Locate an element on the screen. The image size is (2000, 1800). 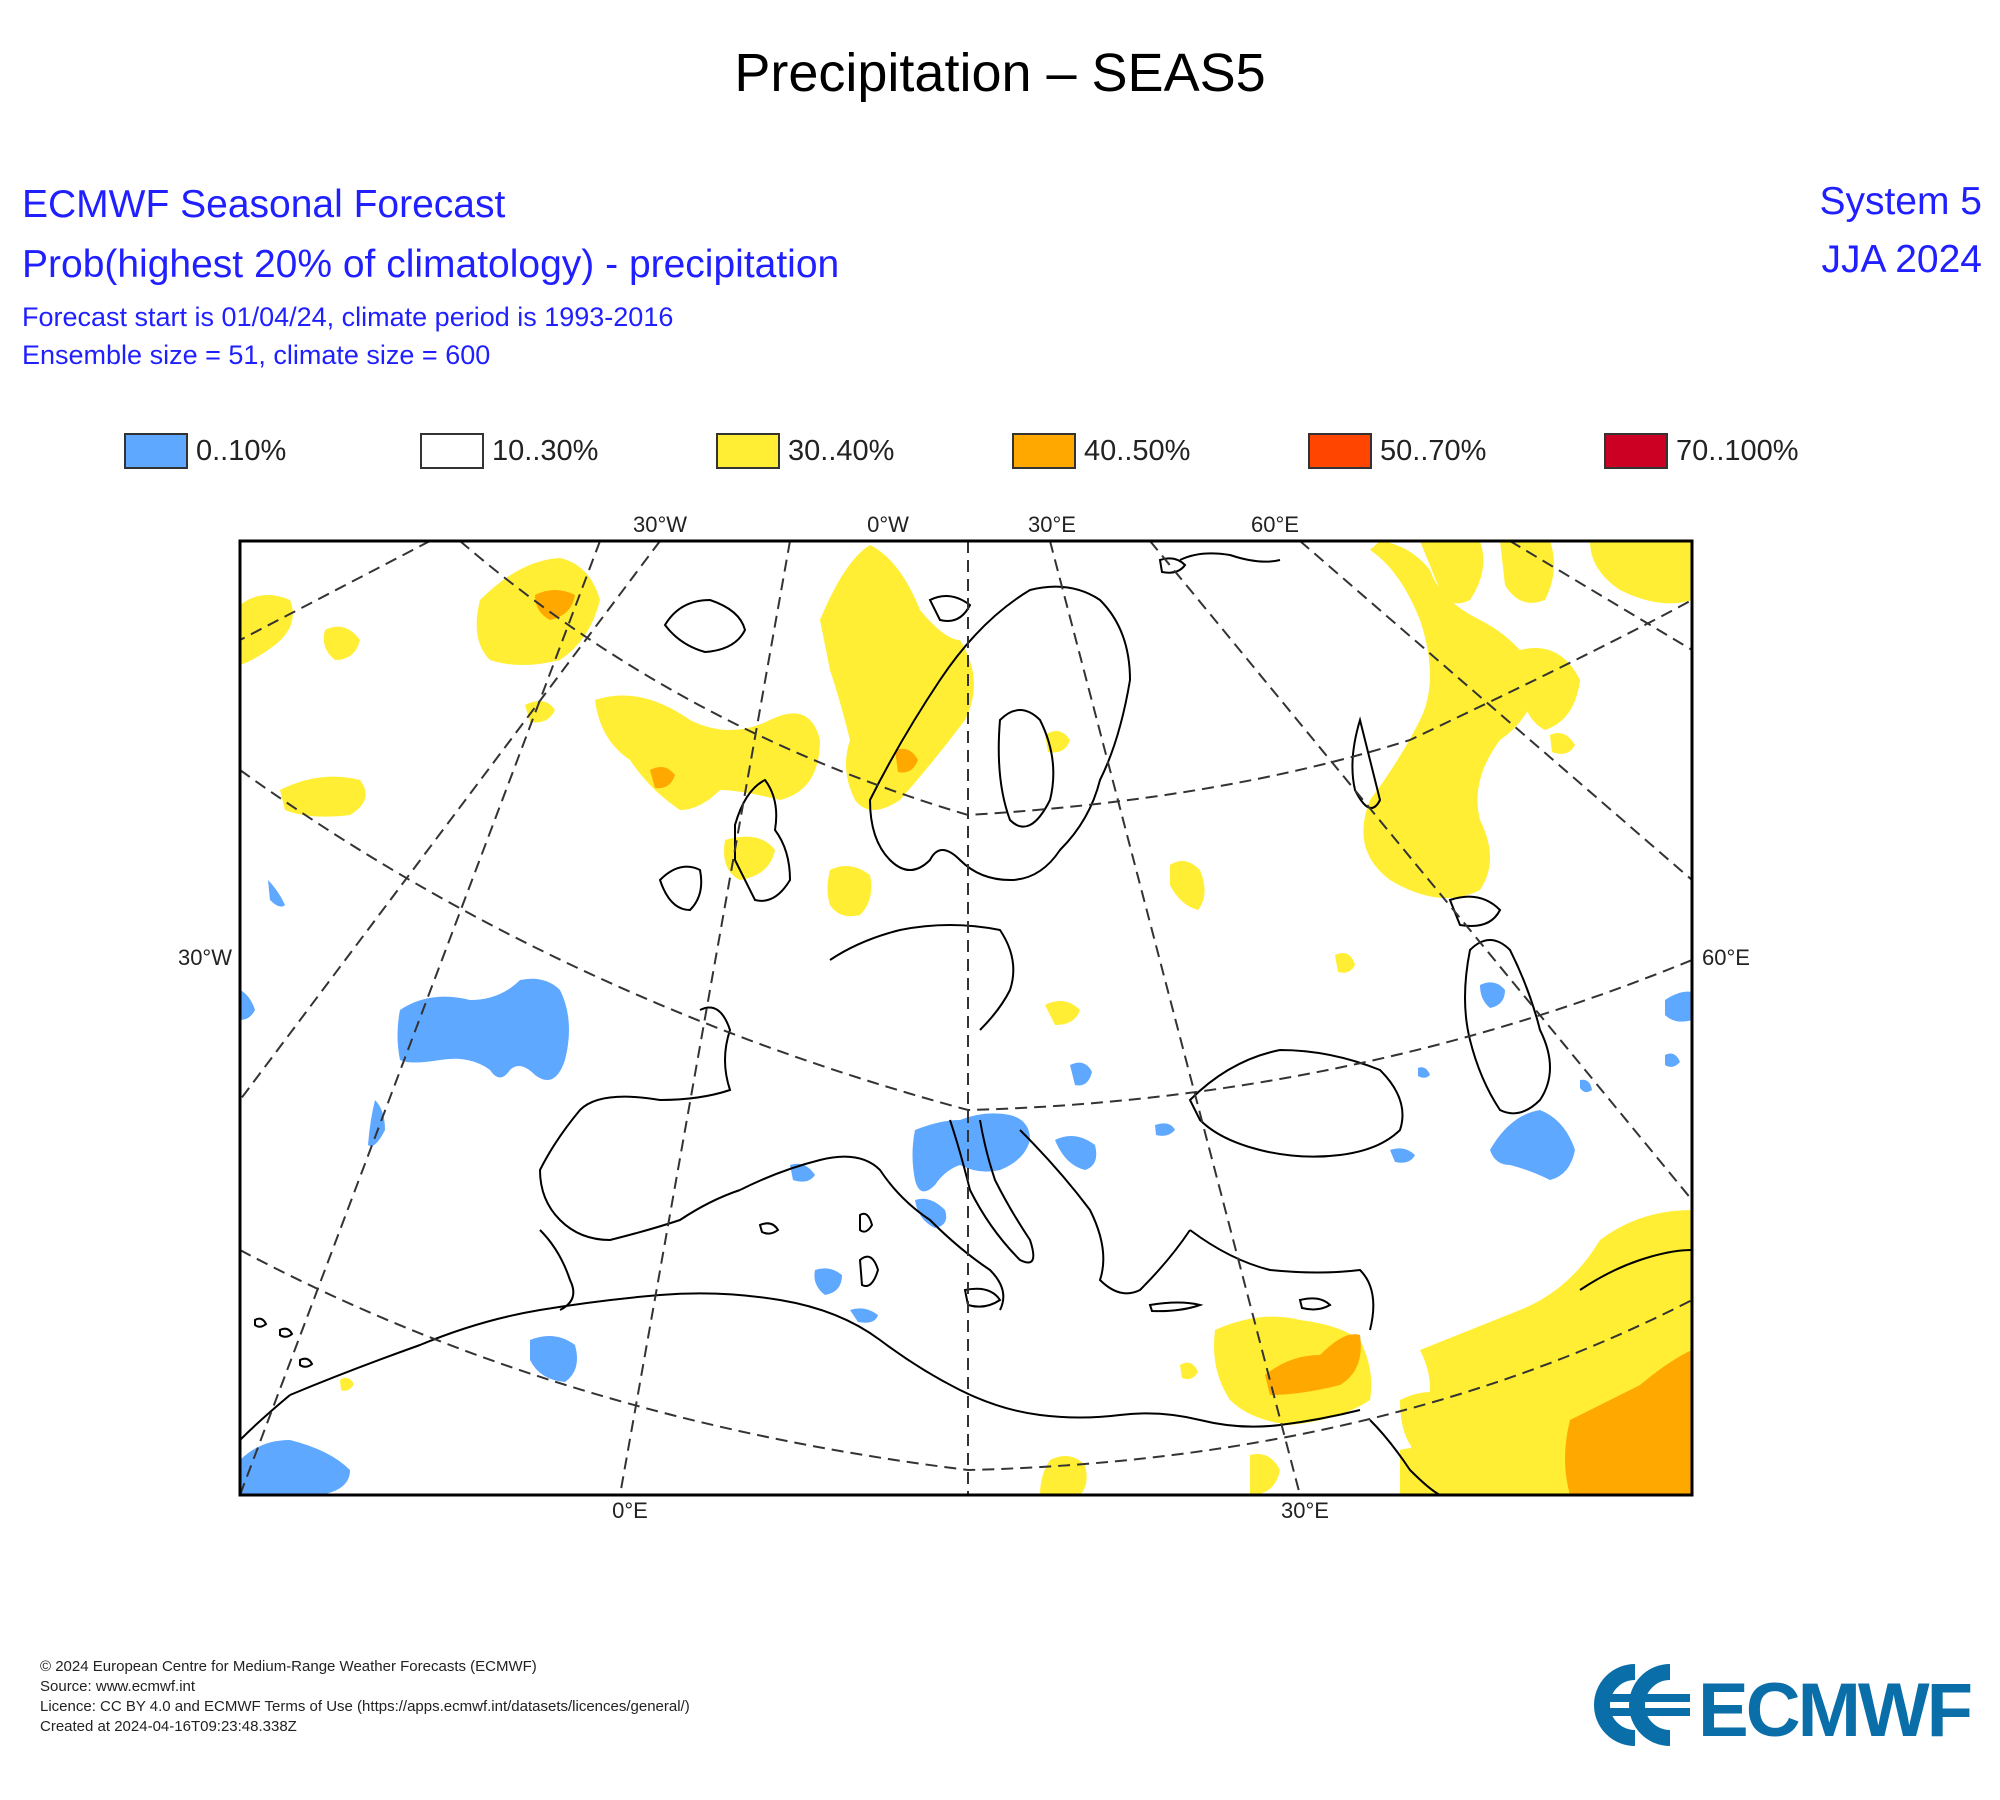
legend-label-10-30: 10..30% is located at coordinates (545, 450).